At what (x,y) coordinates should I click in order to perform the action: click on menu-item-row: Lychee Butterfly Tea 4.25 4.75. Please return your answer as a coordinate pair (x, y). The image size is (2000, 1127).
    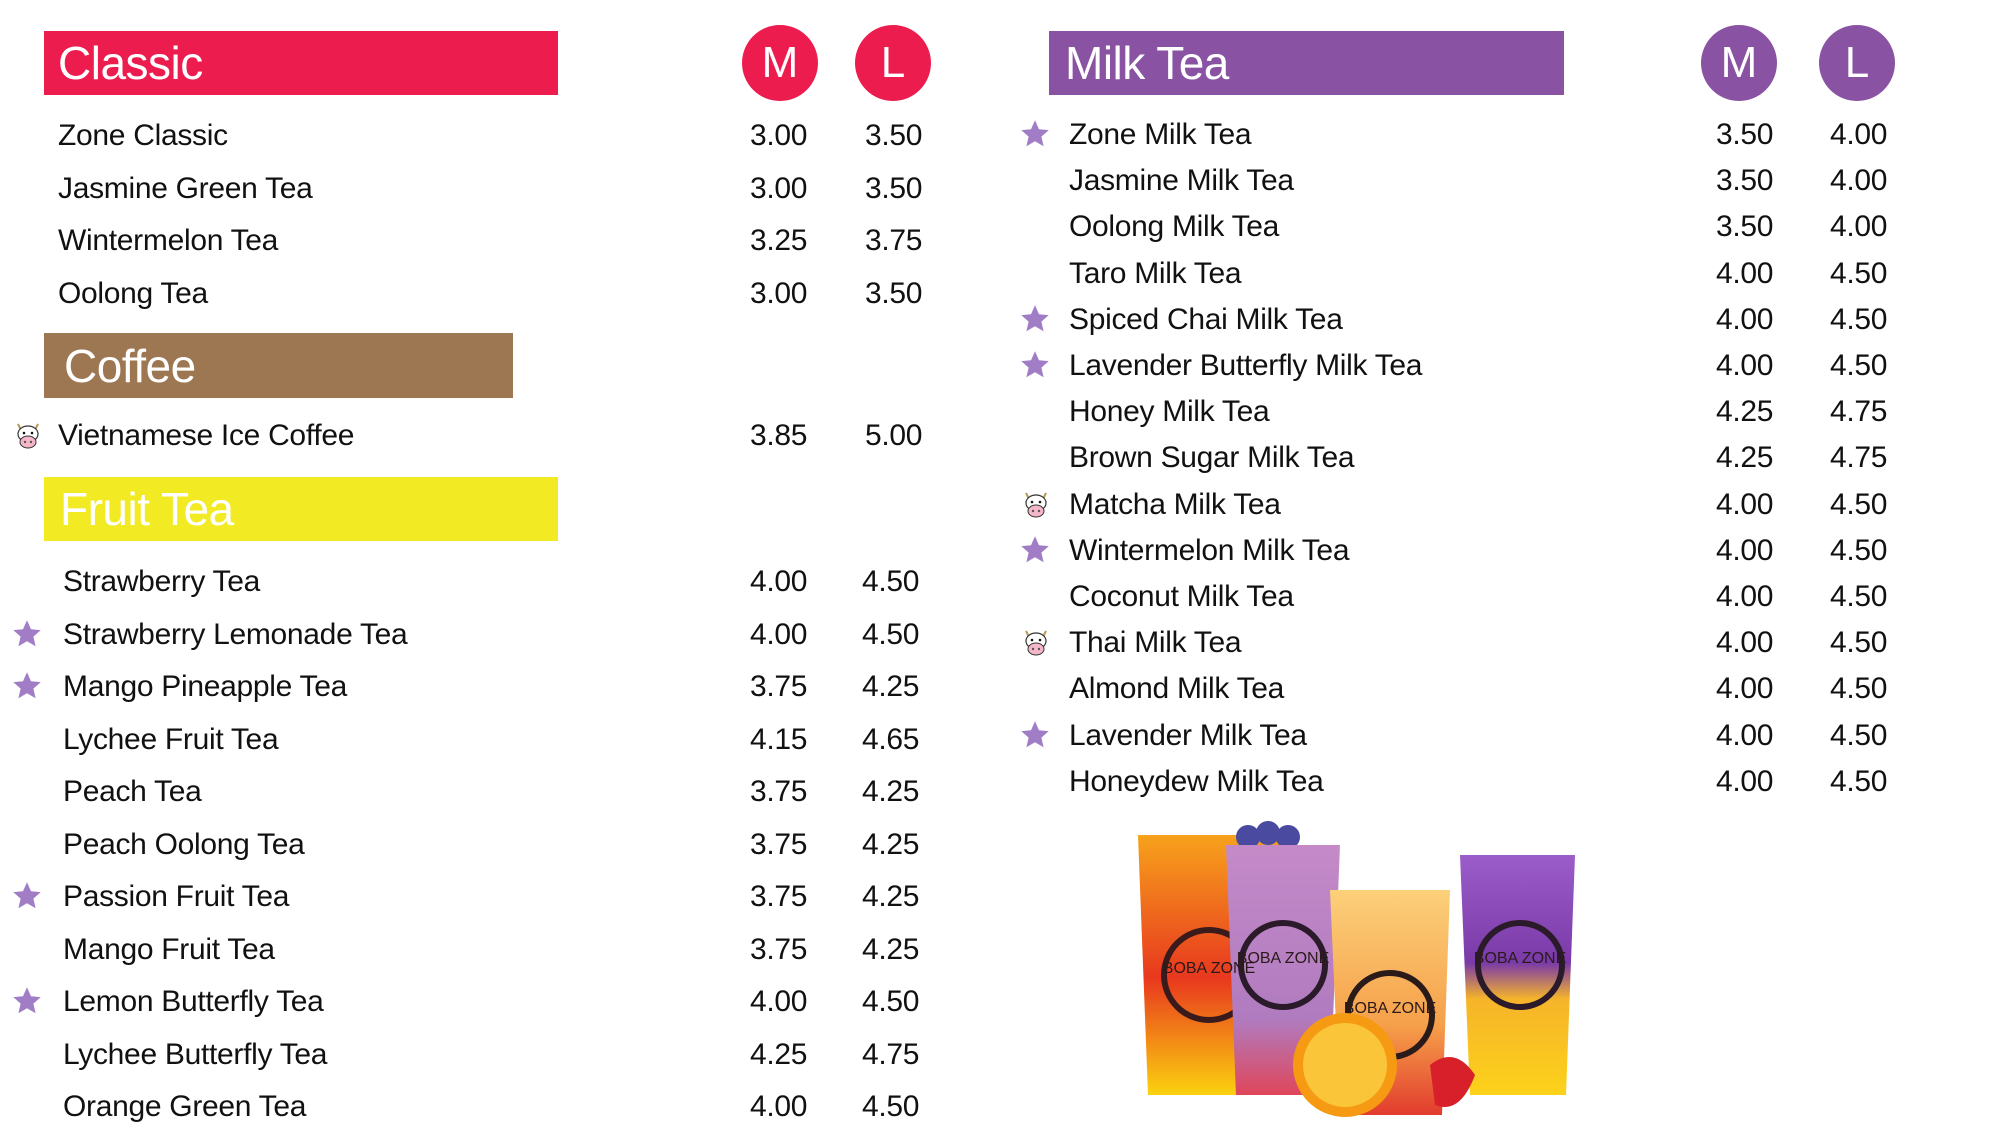
    Looking at the image, I should click on (1000, 1055).